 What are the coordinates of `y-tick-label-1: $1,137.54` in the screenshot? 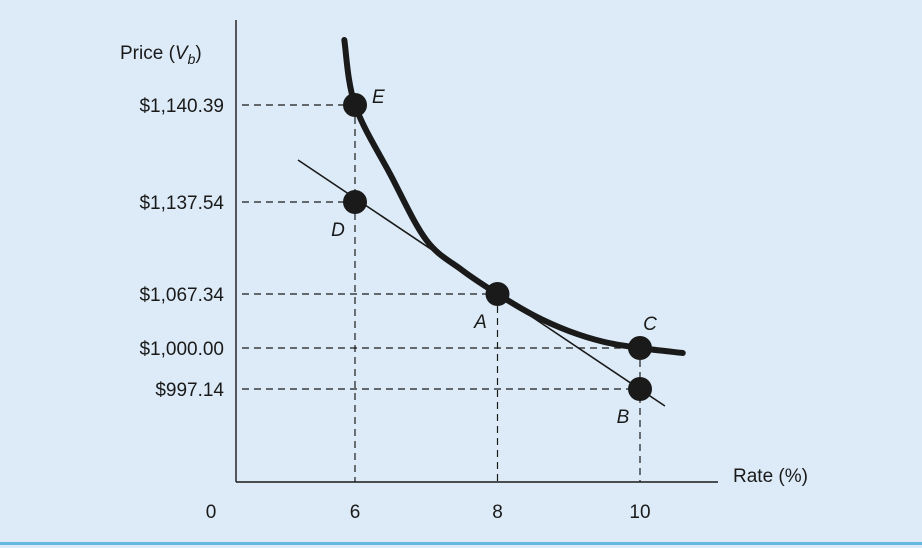 It's located at (181, 203).